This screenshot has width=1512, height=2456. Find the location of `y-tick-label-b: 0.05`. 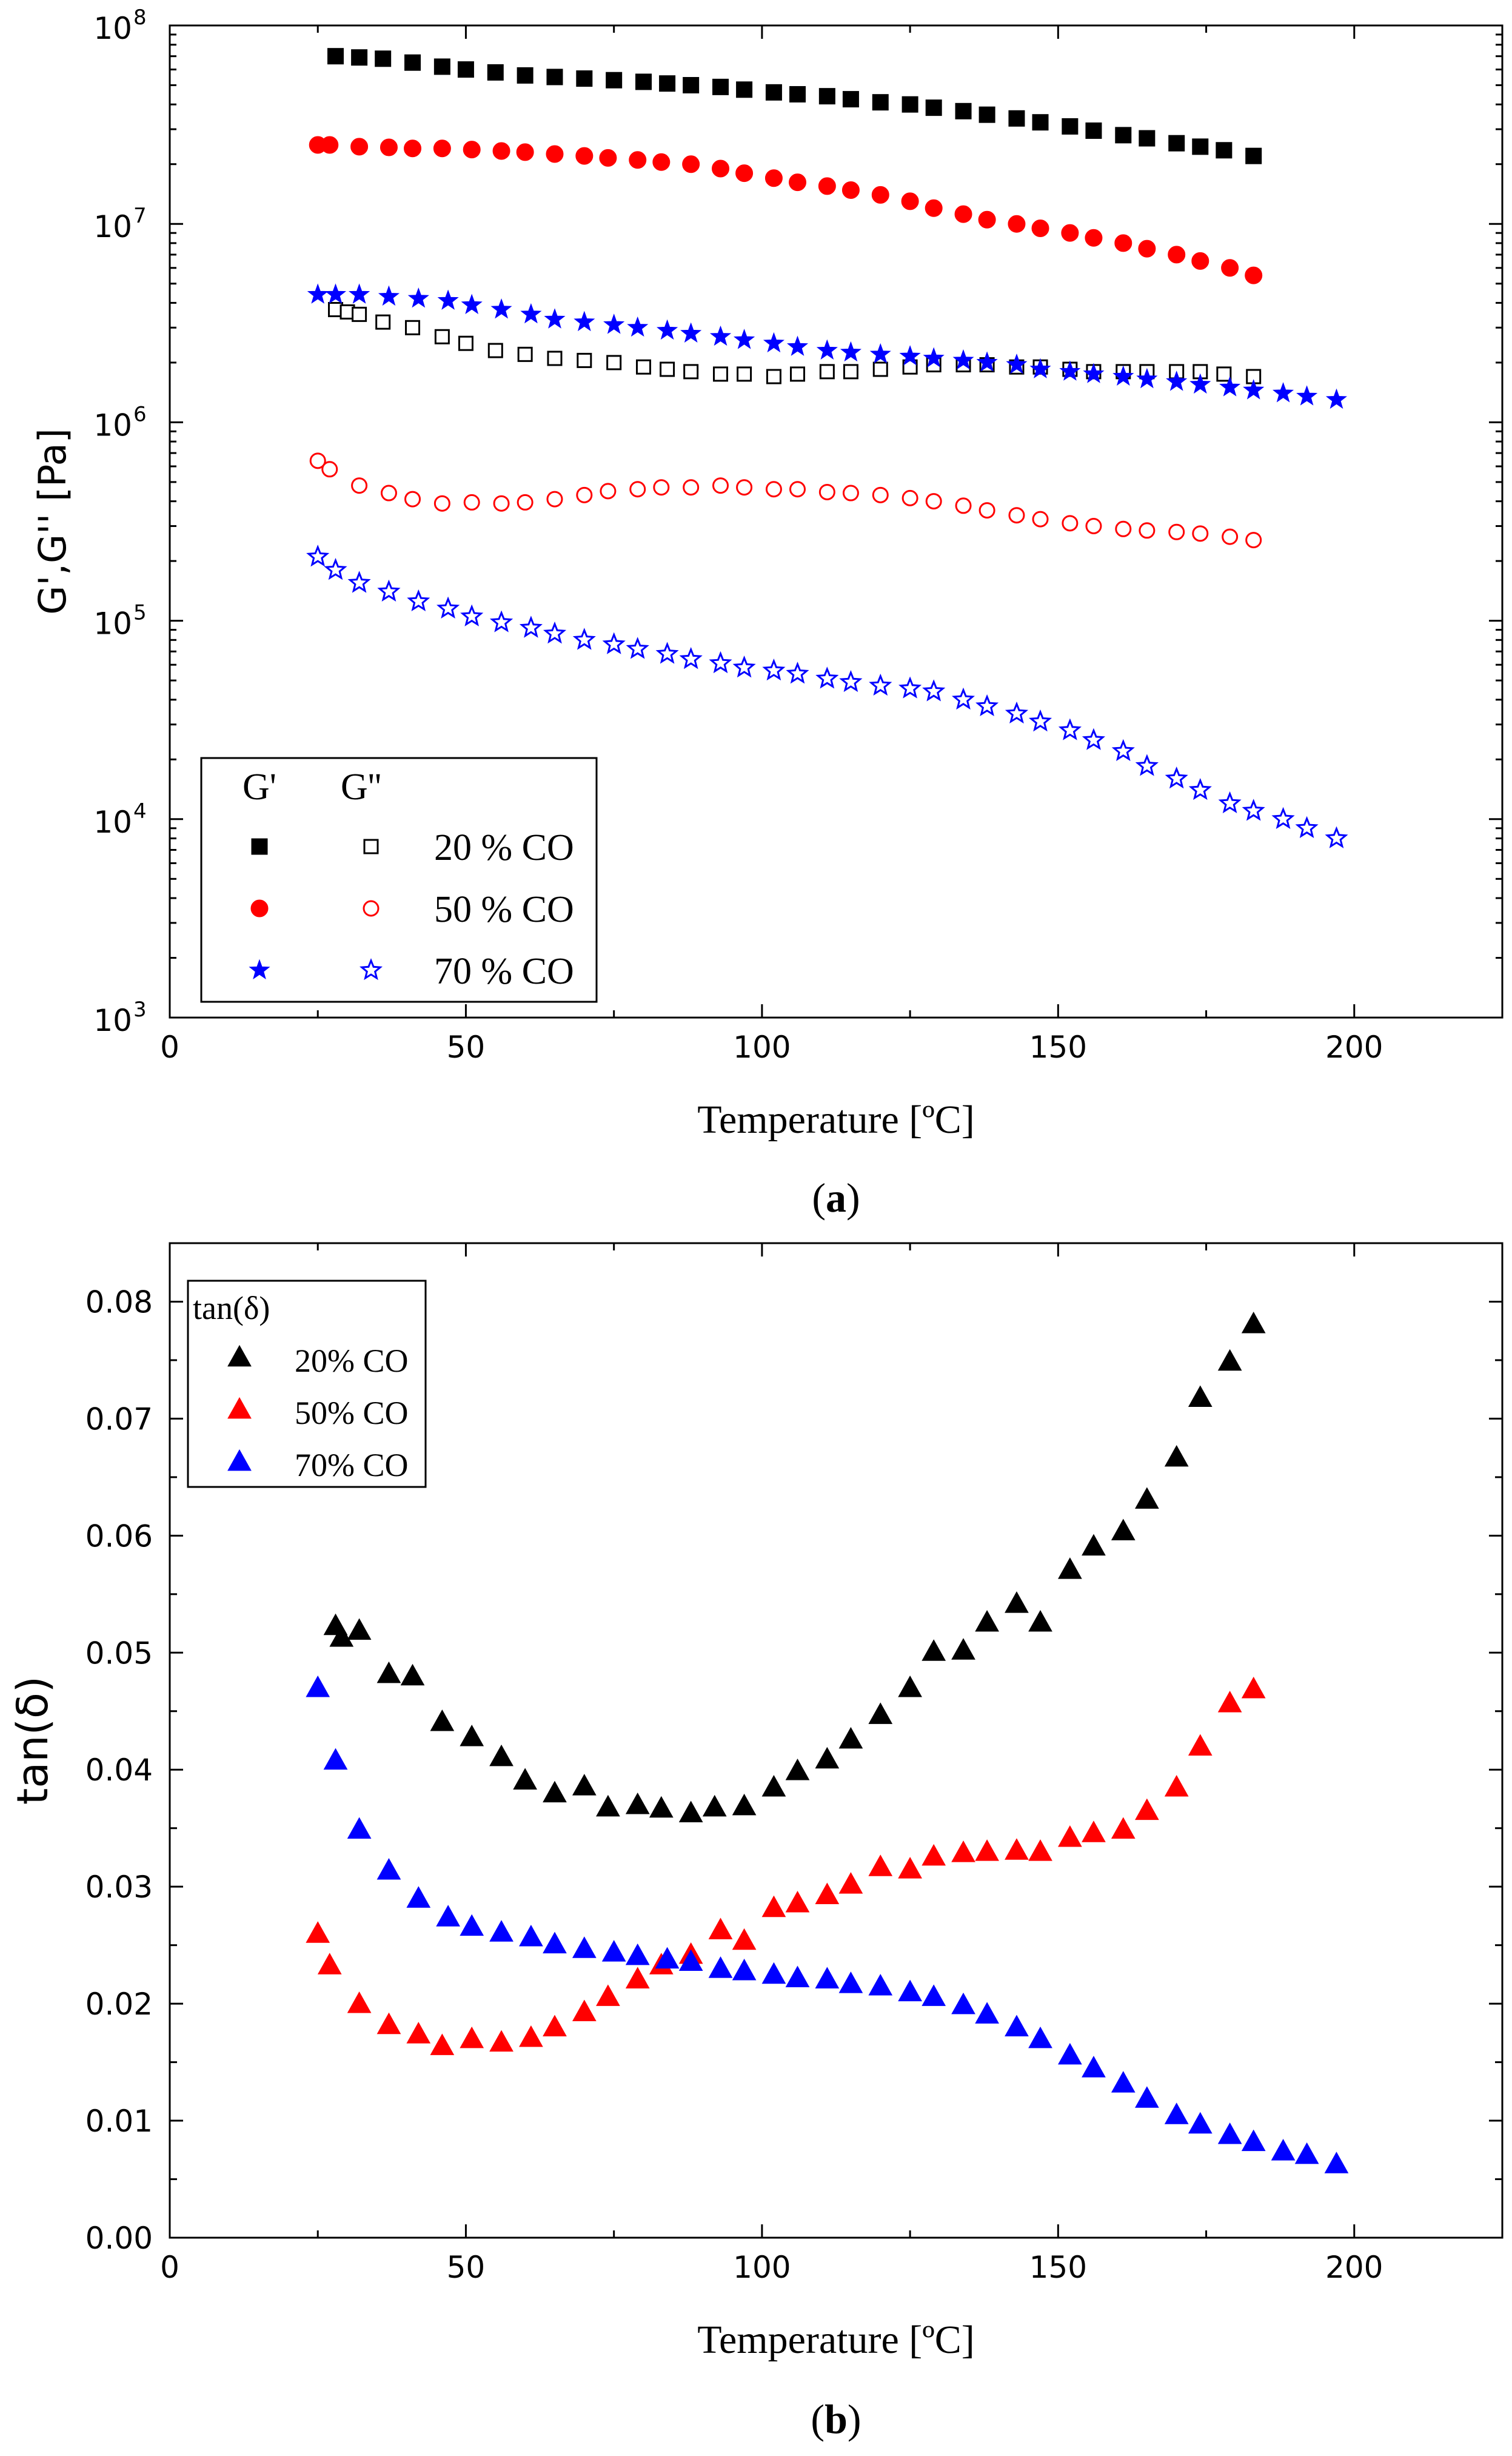

y-tick-label-b: 0.05 is located at coordinates (119, 1653).